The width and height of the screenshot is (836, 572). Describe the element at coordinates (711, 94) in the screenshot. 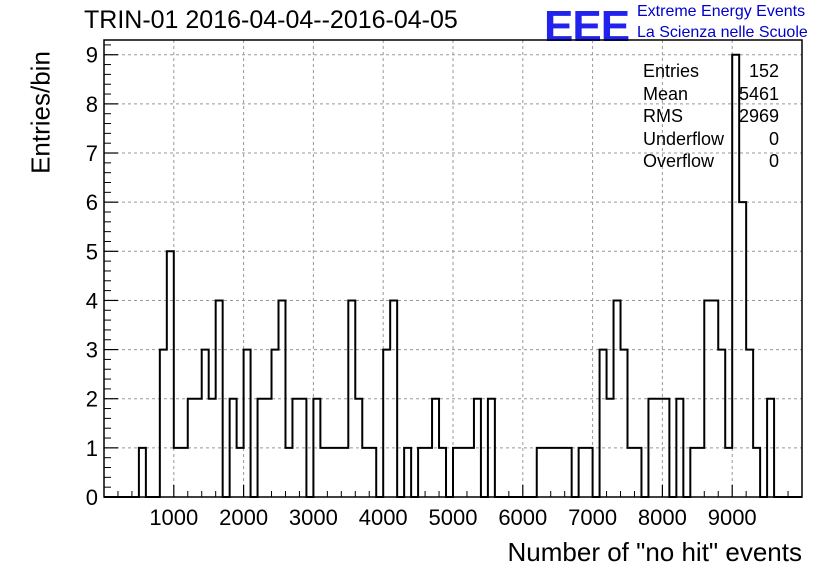

I see `stats-row-mean: Mean 5461` at that location.